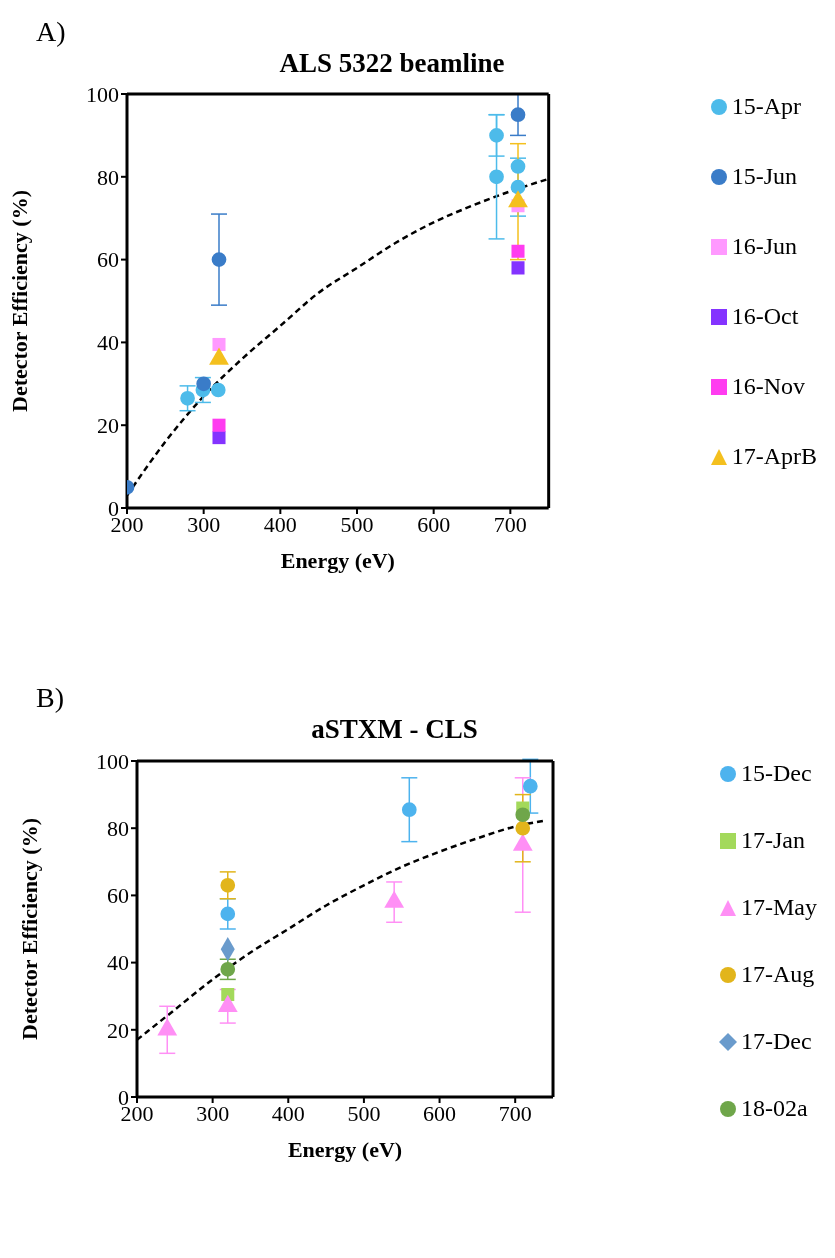  I want to click on legend-label: 17-May, so click(779, 907).